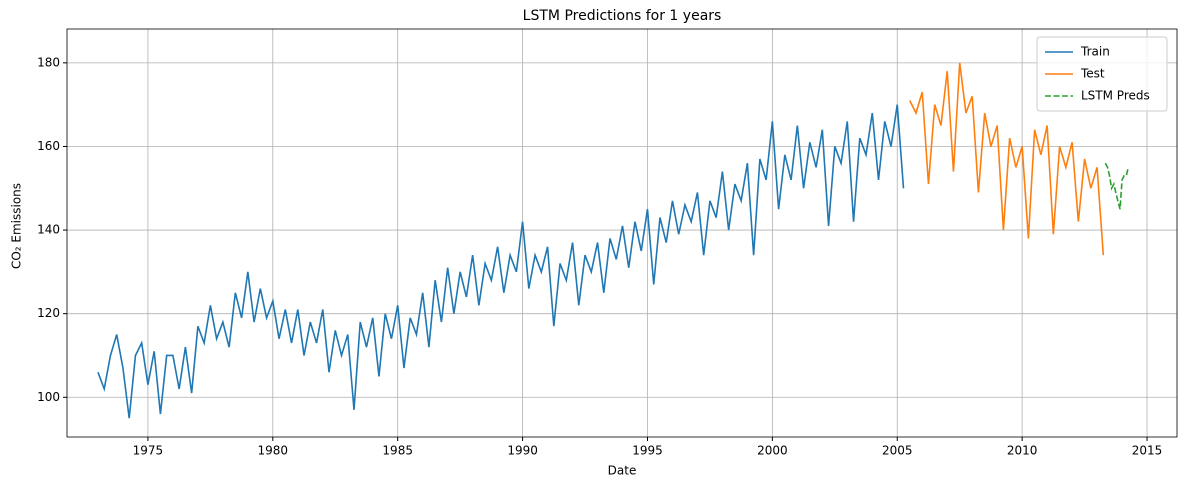  What do you see at coordinates (397, 451) in the screenshot?
I see `x-tick-label: 1985` at bounding box center [397, 451].